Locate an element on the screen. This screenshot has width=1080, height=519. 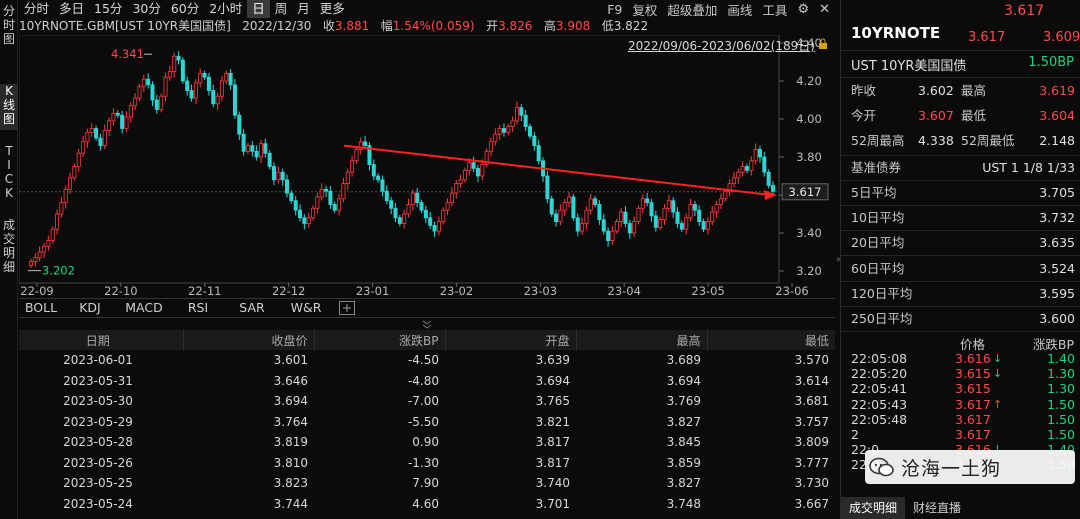
table-row: 2023-05-28 3.819 0.90 3.817 3.845 3.809 is located at coordinates (427, 442).